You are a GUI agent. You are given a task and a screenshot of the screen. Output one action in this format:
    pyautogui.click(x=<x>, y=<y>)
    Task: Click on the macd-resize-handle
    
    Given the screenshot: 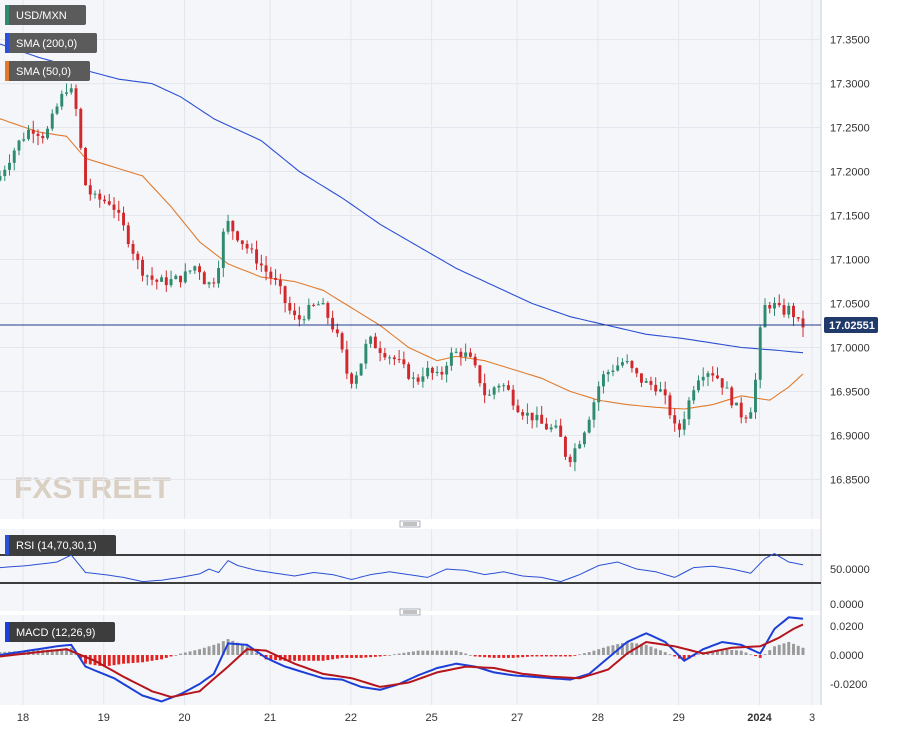 What is the action you would take?
    pyautogui.click(x=410, y=612)
    